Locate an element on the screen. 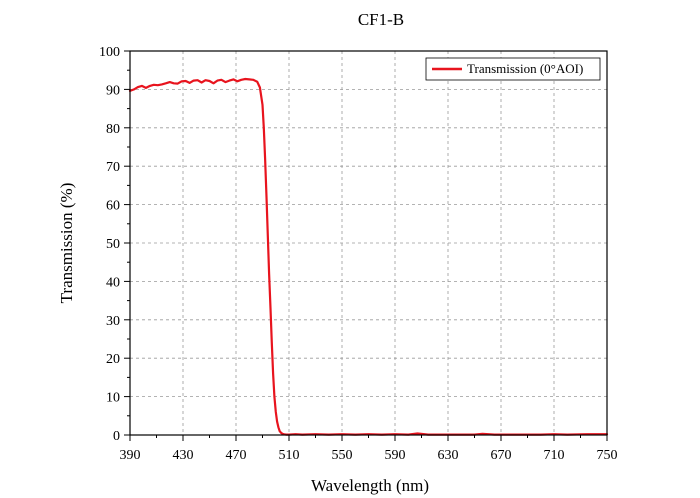 This screenshot has width=700, height=498. y-tick-label: 70 is located at coordinates (113, 167).